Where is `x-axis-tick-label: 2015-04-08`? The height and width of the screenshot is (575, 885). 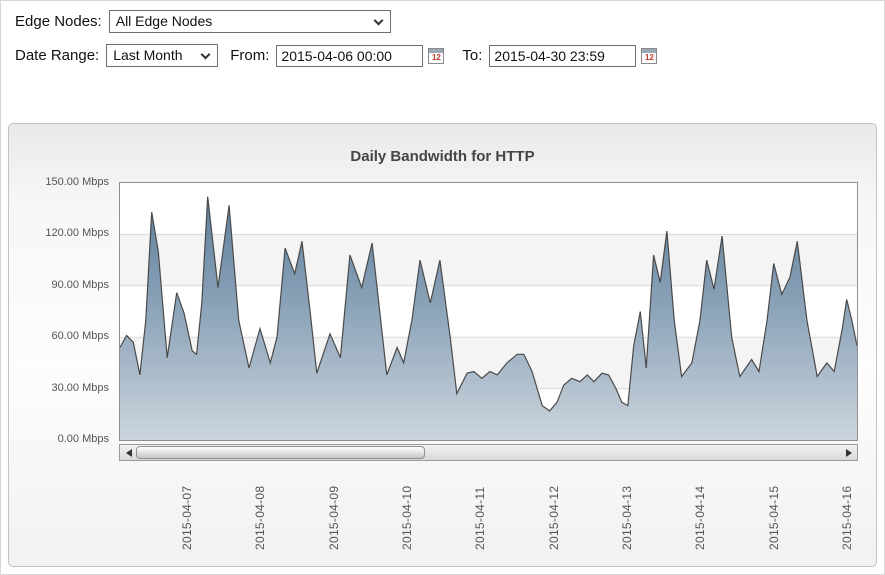 x-axis-tick-label: 2015-04-08 is located at coordinates (260, 517).